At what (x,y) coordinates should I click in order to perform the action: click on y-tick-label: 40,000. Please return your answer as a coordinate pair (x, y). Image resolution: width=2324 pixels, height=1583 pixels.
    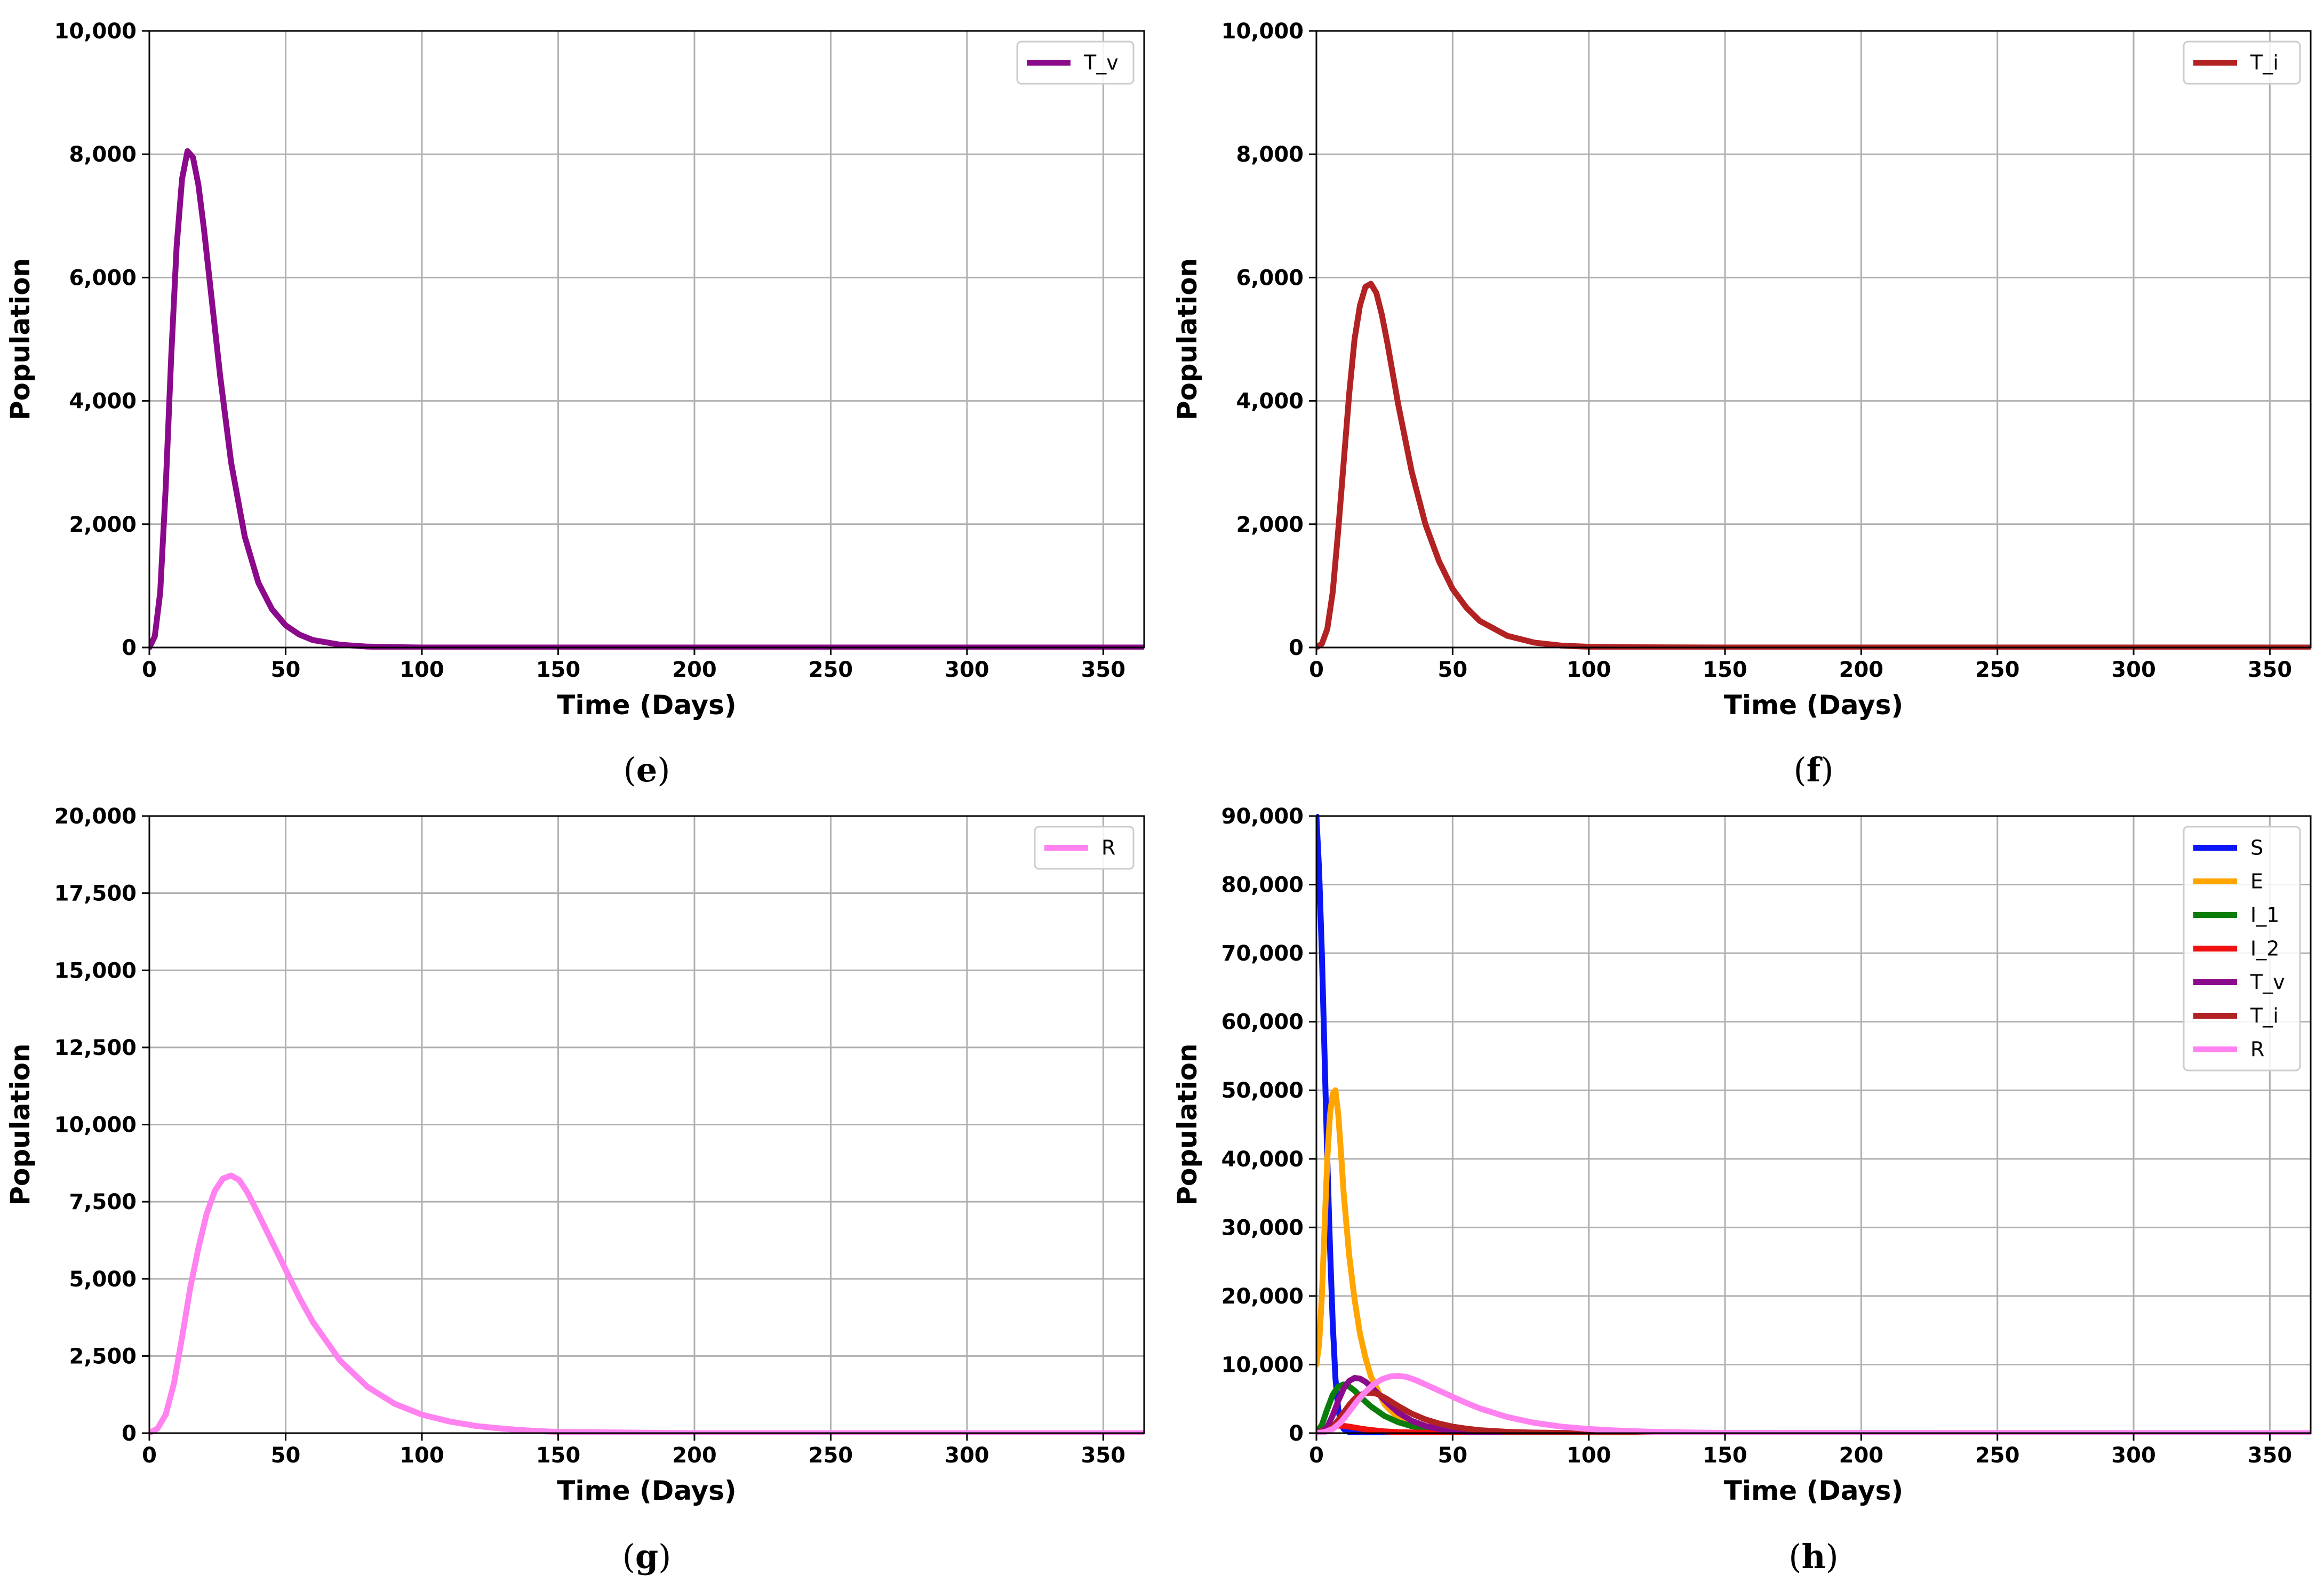
    Looking at the image, I should click on (1262, 1159).